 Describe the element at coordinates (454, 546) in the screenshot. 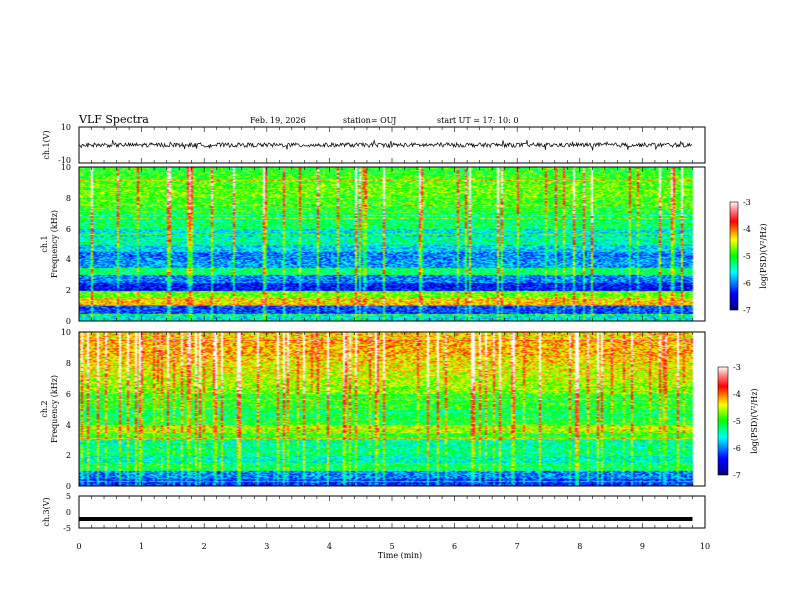

I see `x-tick-6: 6` at that location.